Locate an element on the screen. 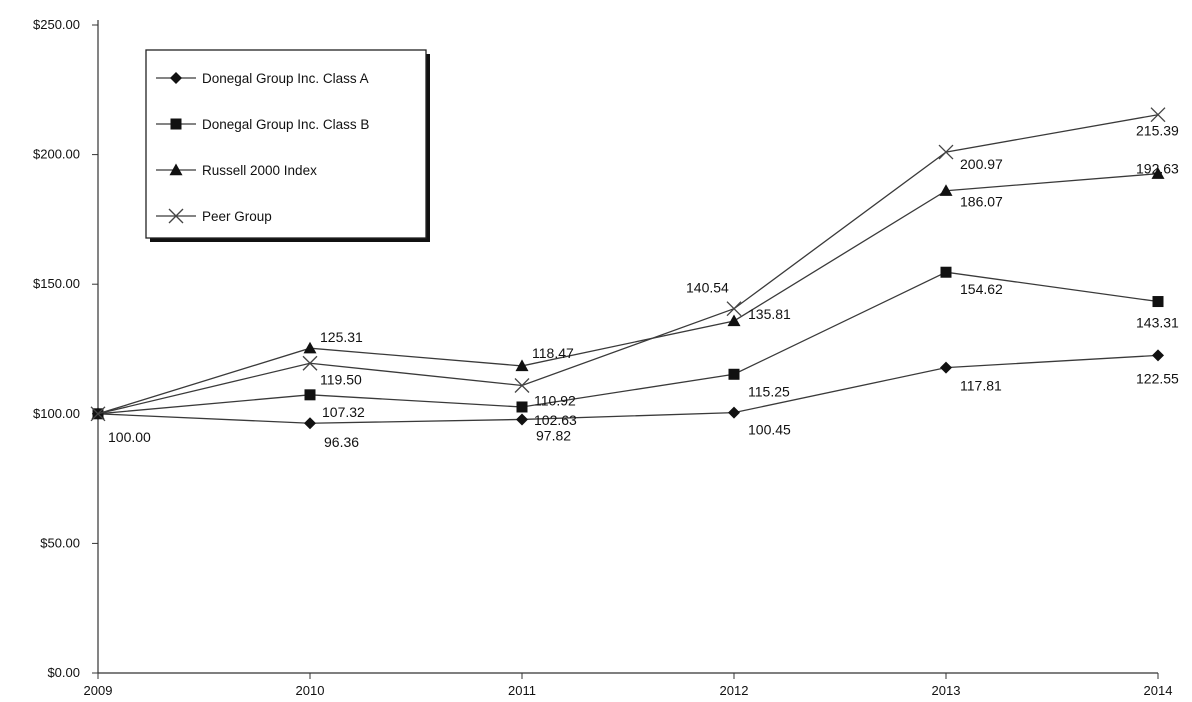 The width and height of the screenshot is (1192, 702). data-label: 119.50 is located at coordinates (341, 379).